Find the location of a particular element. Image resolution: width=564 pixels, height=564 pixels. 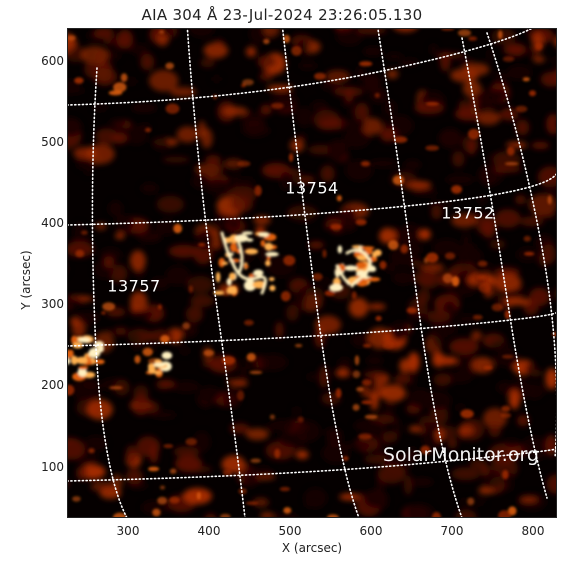

active-region-13752-label: 13752 is located at coordinates (468, 213).